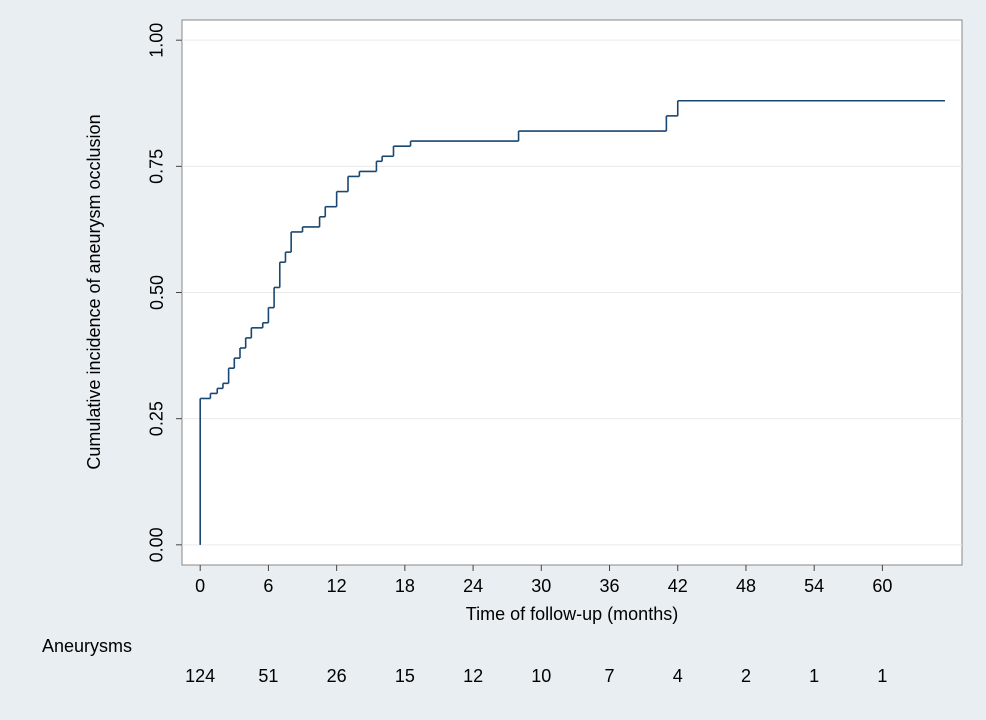  What do you see at coordinates (87, 646) in the screenshot?
I see `risk-table-label: Aneurysms` at bounding box center [87, 646].